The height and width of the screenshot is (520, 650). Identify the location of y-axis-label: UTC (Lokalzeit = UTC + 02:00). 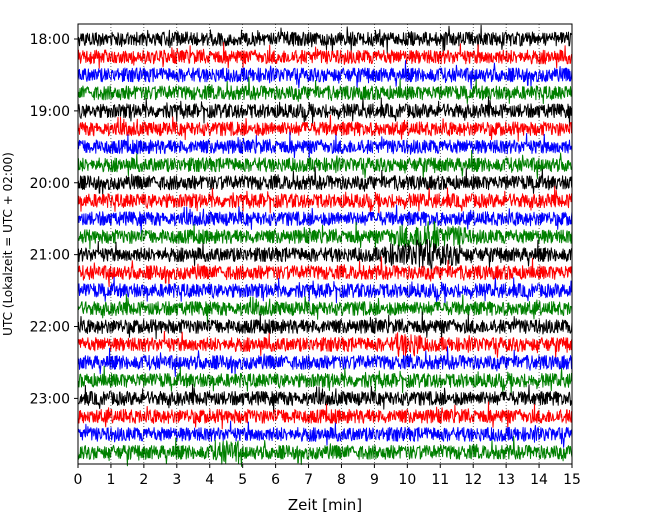
(8, 244).